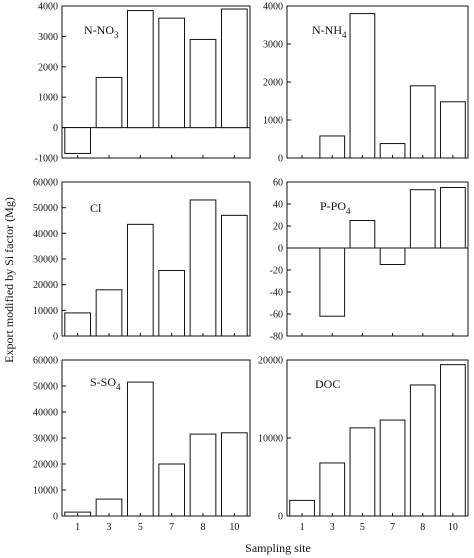 The height and width of the screenshot is (558, 474). I want to click on panel-p-po4: -80 -60 -40 -20 0 20 40 60 P-PO4, so click(369, 260).